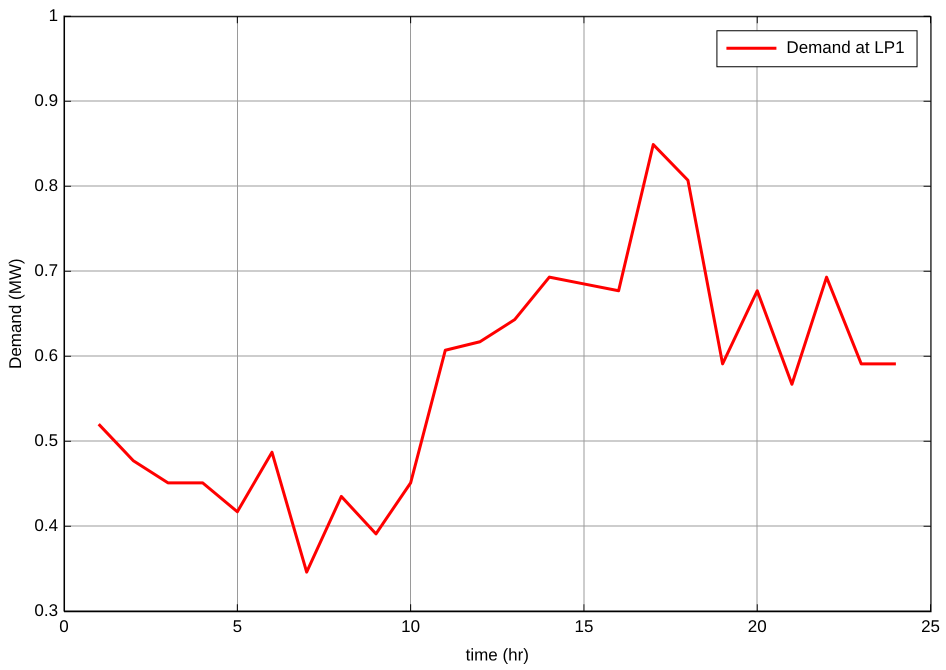 This screenshot has height=670, width=946. I want to click on y-axis-title: Demand (MW), so click(15, 313).